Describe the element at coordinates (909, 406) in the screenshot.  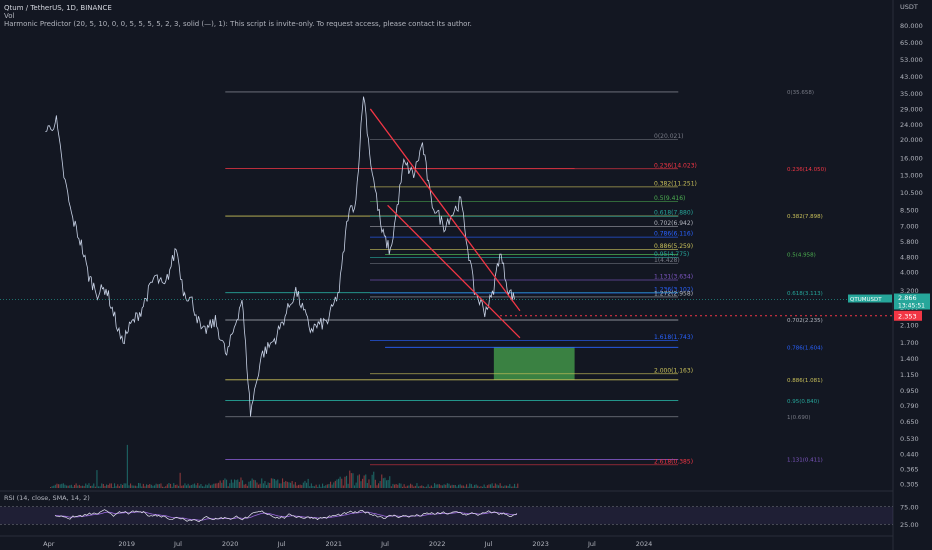
I see `price-axis-tick: 0.790` at that location.